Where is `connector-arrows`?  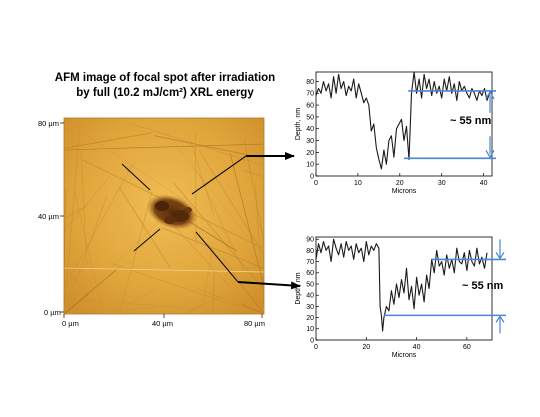
connector-arrows is located at coordinates (269, 221).